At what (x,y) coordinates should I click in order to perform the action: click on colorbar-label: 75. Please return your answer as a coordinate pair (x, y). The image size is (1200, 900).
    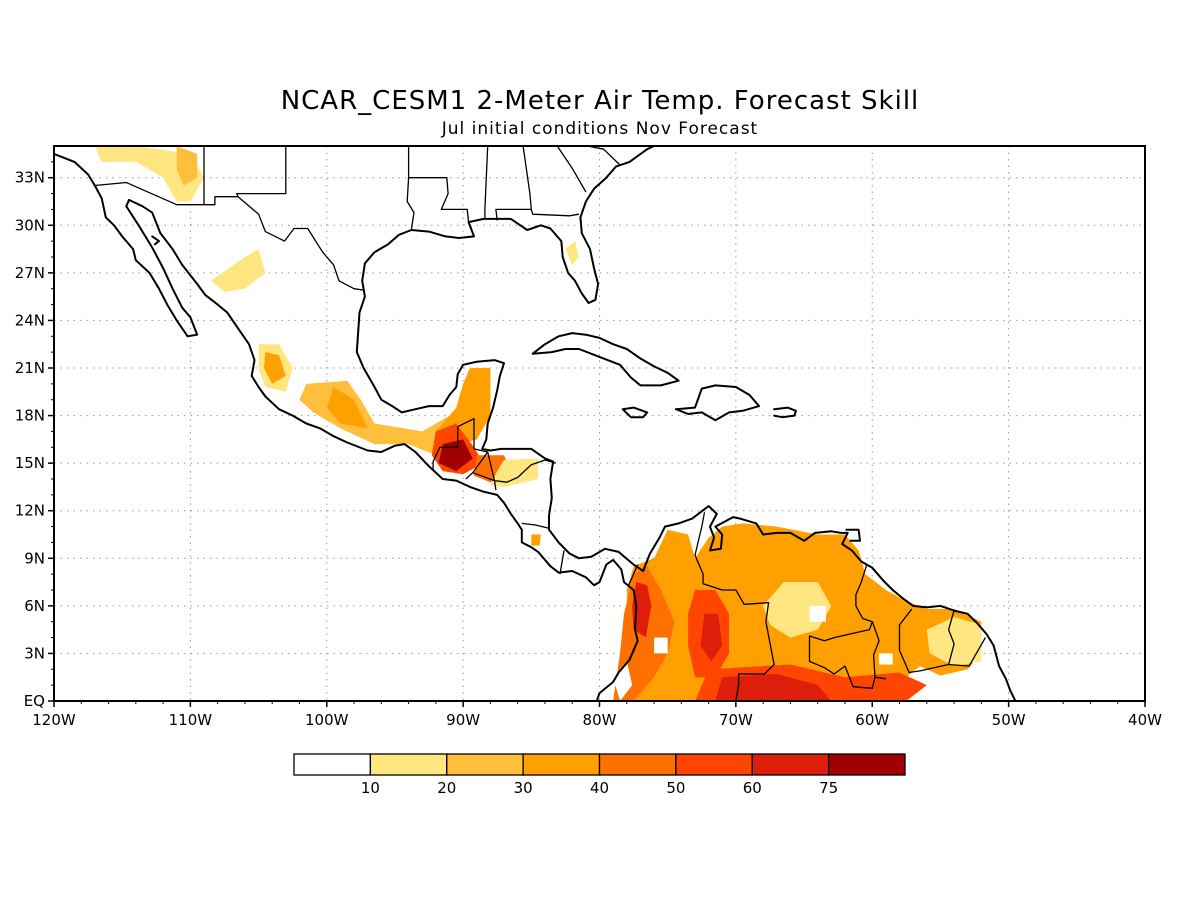
    Looking at the image, I should click on (828, 788).